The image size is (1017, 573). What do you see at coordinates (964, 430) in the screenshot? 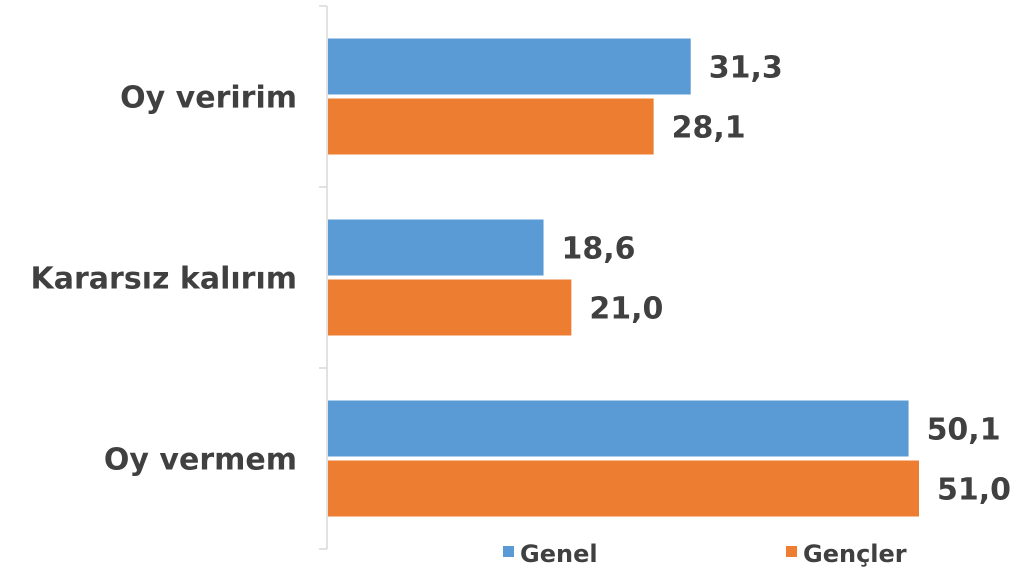
I see `data-label: 50,1` at bounding box center [964, 430].